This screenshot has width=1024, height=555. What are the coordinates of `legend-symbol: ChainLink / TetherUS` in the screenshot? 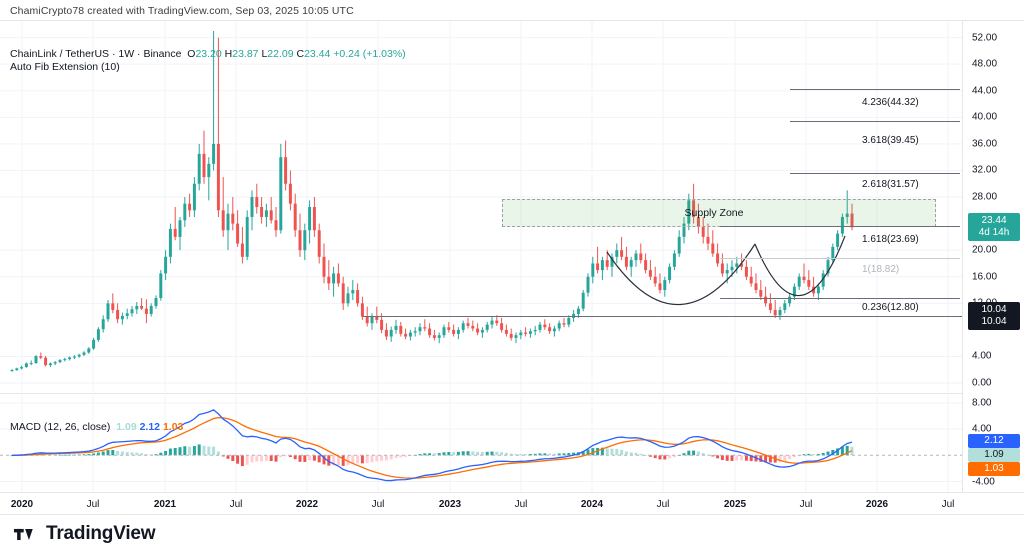 It's located at (60, 54).